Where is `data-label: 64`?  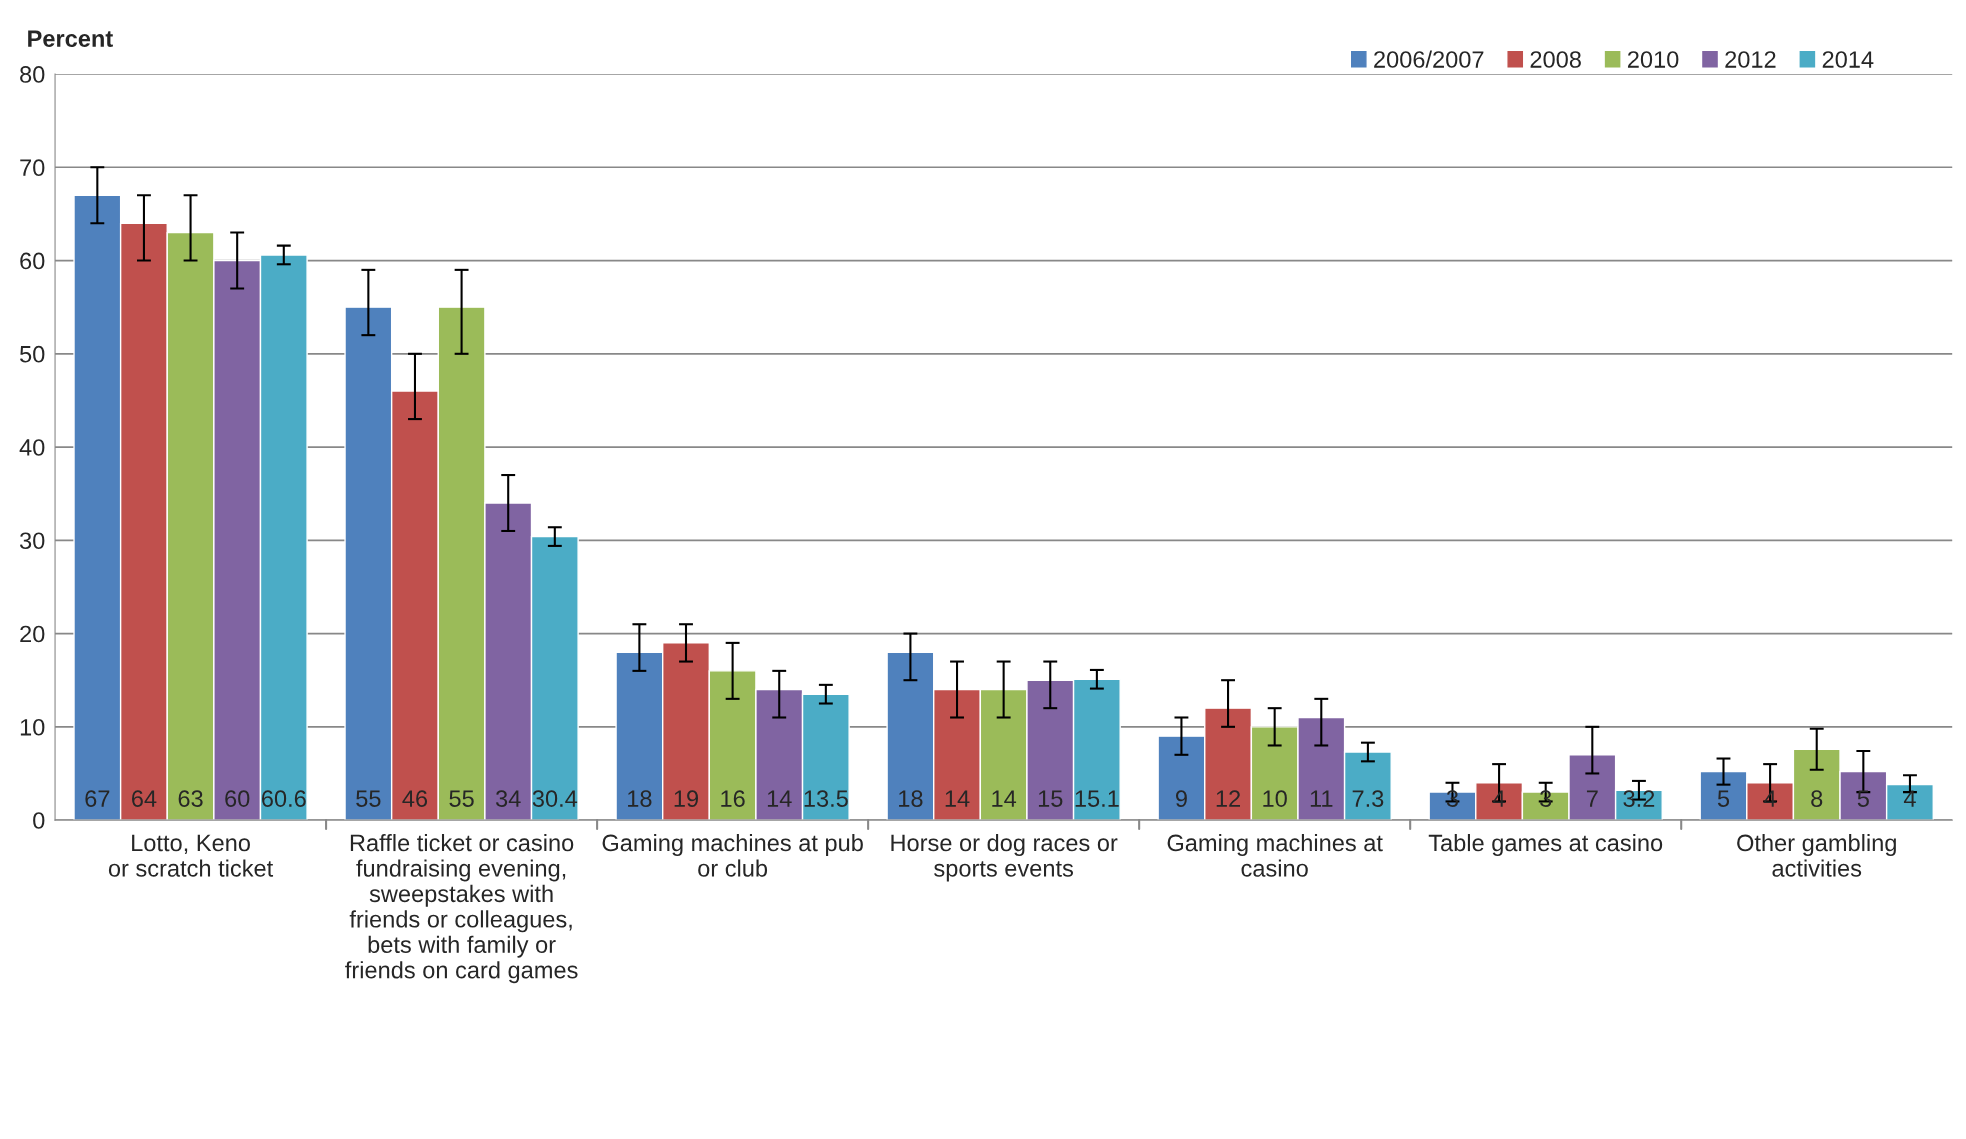
data-label: 64 is located at coordinates (144, 798).